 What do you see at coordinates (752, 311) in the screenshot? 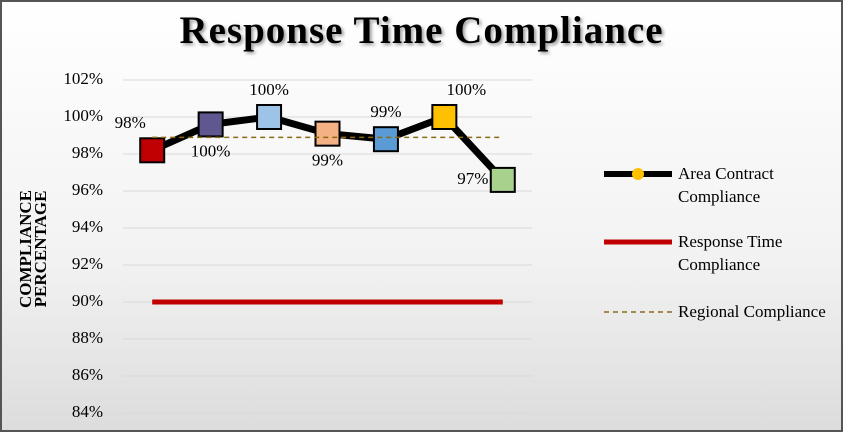
I see `legend-label: Regional Compliance` at bounding box center [752, 311].